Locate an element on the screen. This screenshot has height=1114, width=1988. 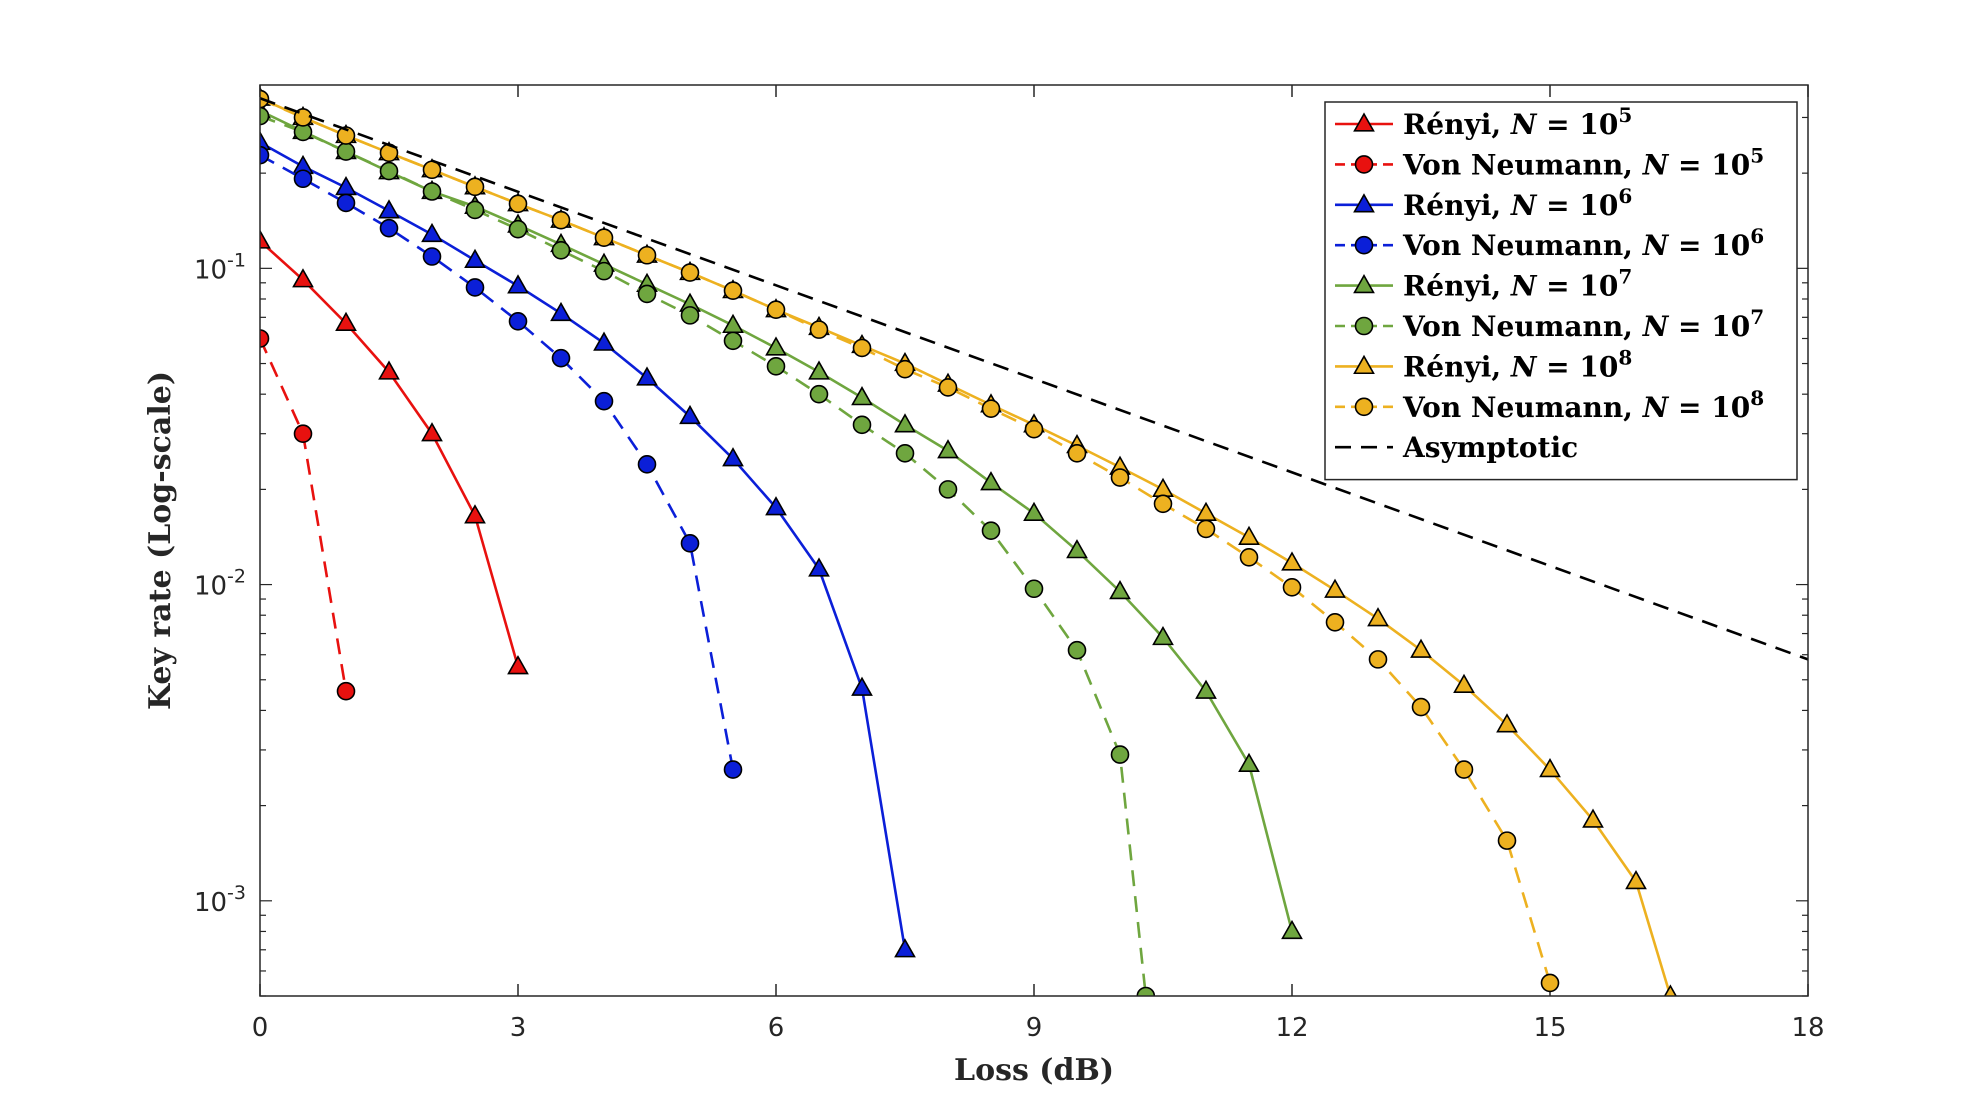
y-tick-label: 10⁻³ is located at coordinates (220, 900).